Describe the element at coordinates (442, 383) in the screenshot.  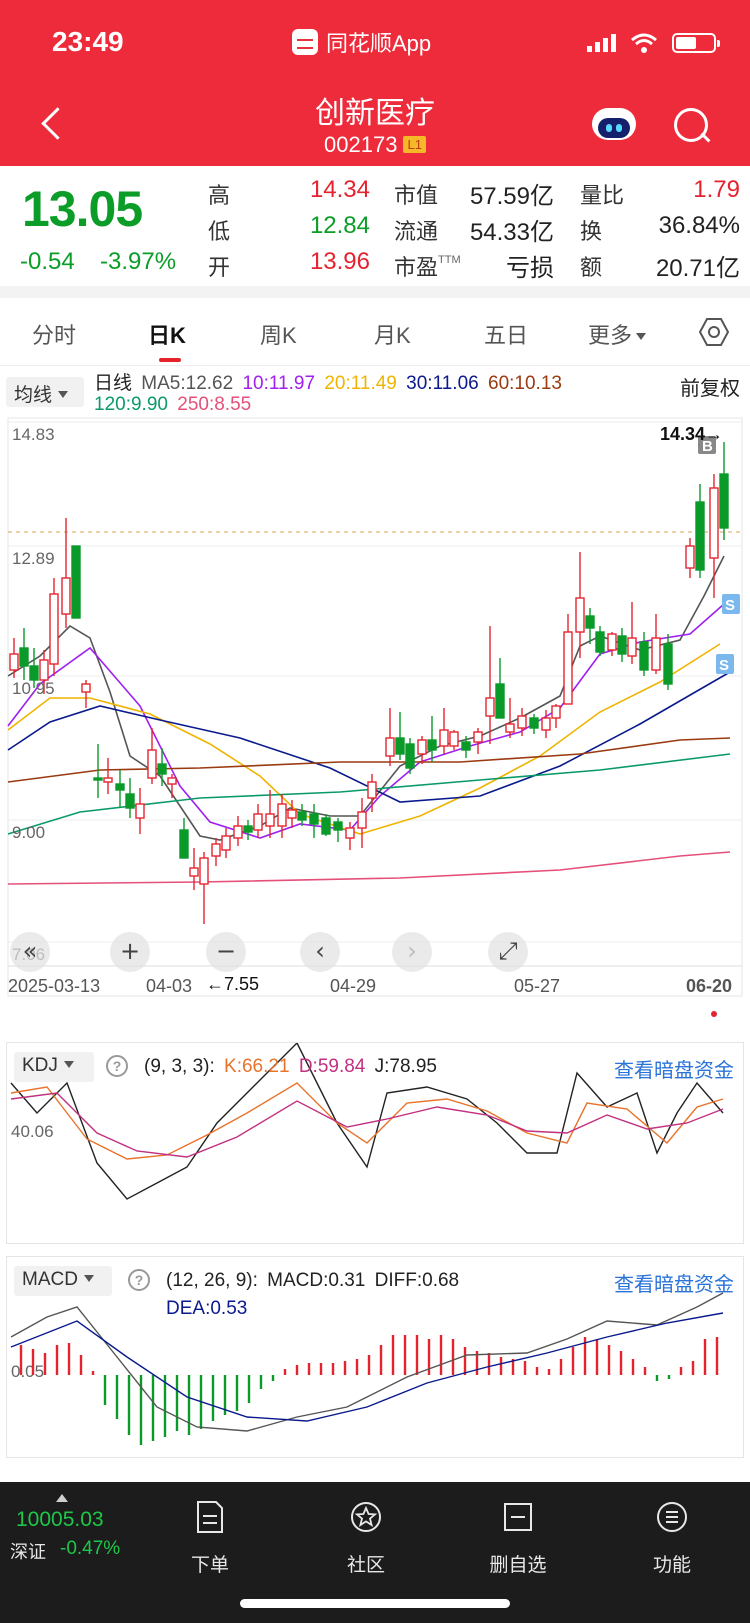
I see `ma30-value: 30:11.06` at that location.